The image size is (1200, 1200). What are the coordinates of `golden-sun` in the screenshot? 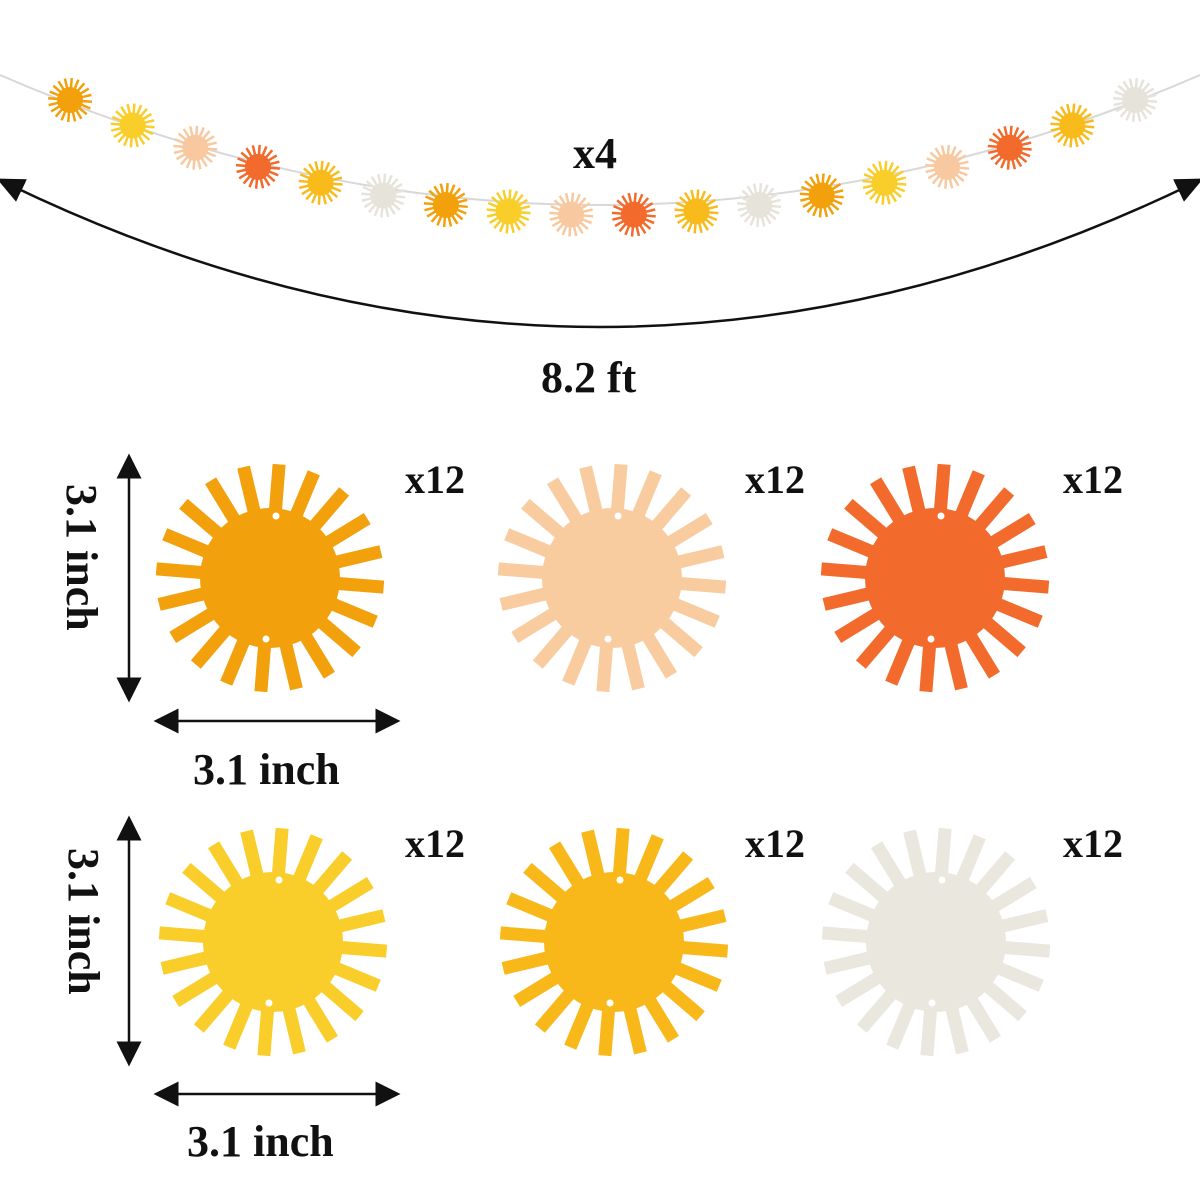 It's located at (614, 942).